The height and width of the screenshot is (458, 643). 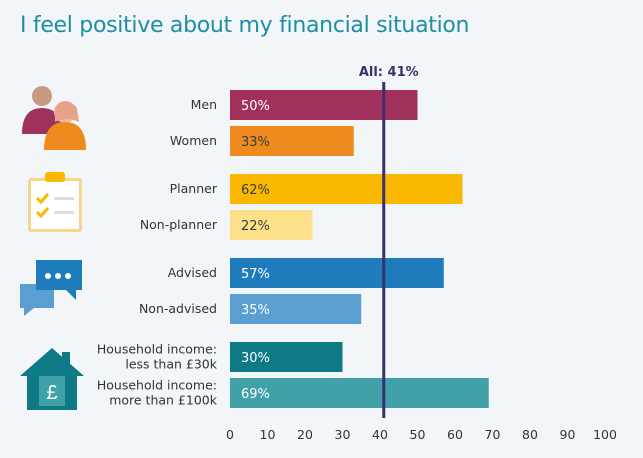 I want to click on bar-value-label: 69%, so click(x=255, y=394).